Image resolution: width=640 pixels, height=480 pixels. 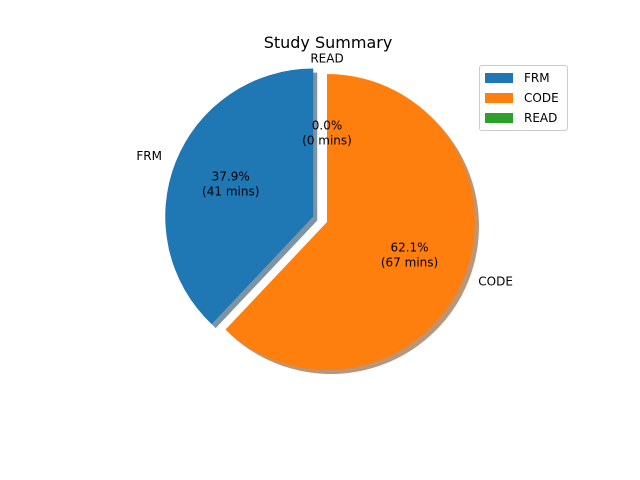 What do you see at coordinates (327, 141) in the screenshot?
I see `slice-minutes-read: (0 mins)` at bounding box center [327, 141].